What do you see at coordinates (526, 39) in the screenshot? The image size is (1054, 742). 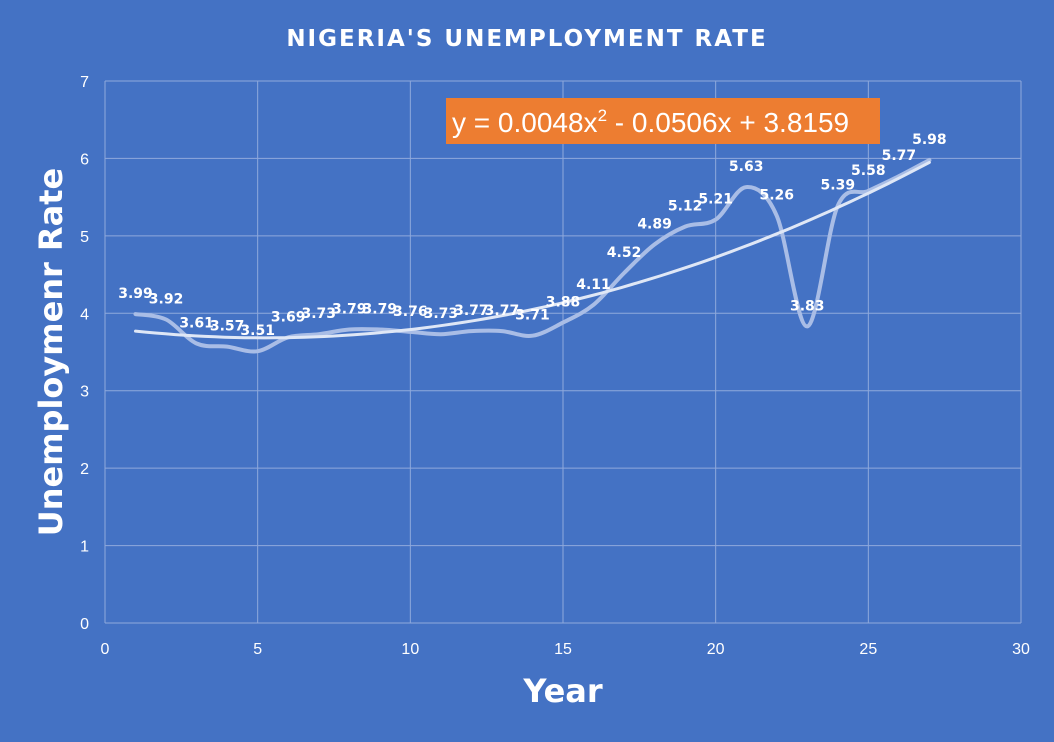 I see `chart-title: NIGERIA'S UNEMPLOYMENT RATE` at bounding box center [526, 39].